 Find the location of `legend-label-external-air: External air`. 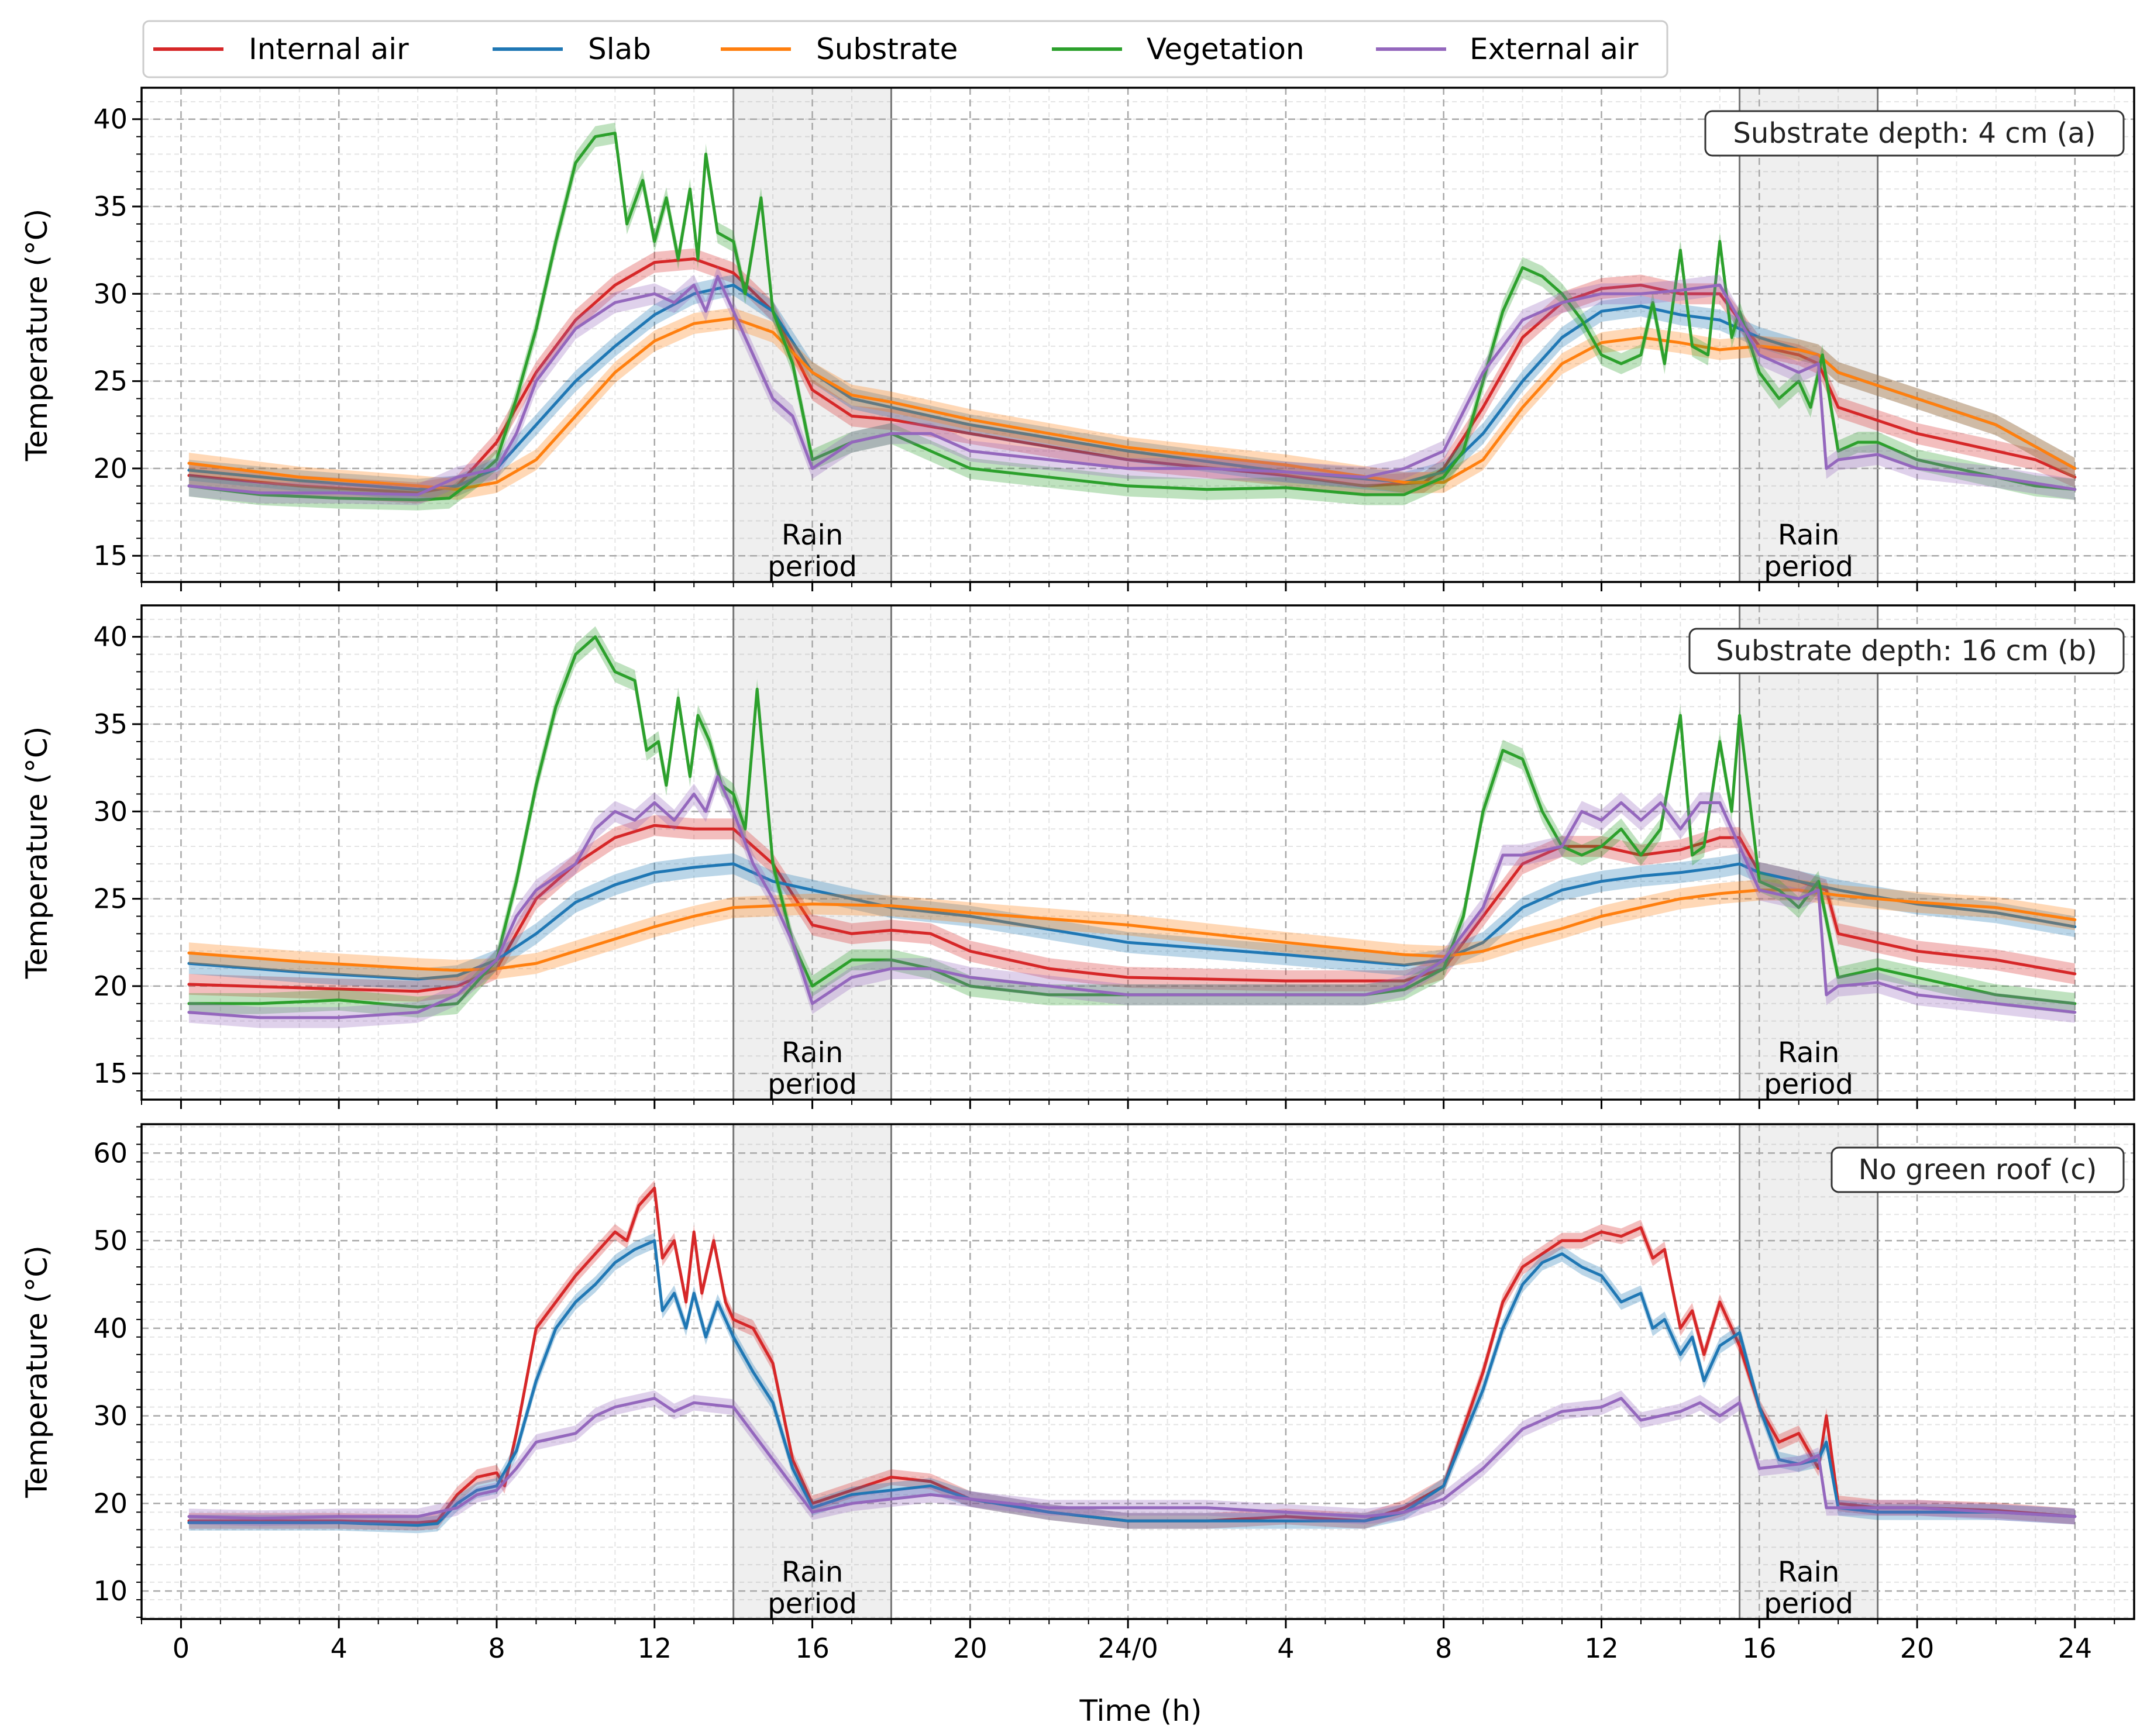

legend-label-external-air: External air is located at coordinates (1554, 49).